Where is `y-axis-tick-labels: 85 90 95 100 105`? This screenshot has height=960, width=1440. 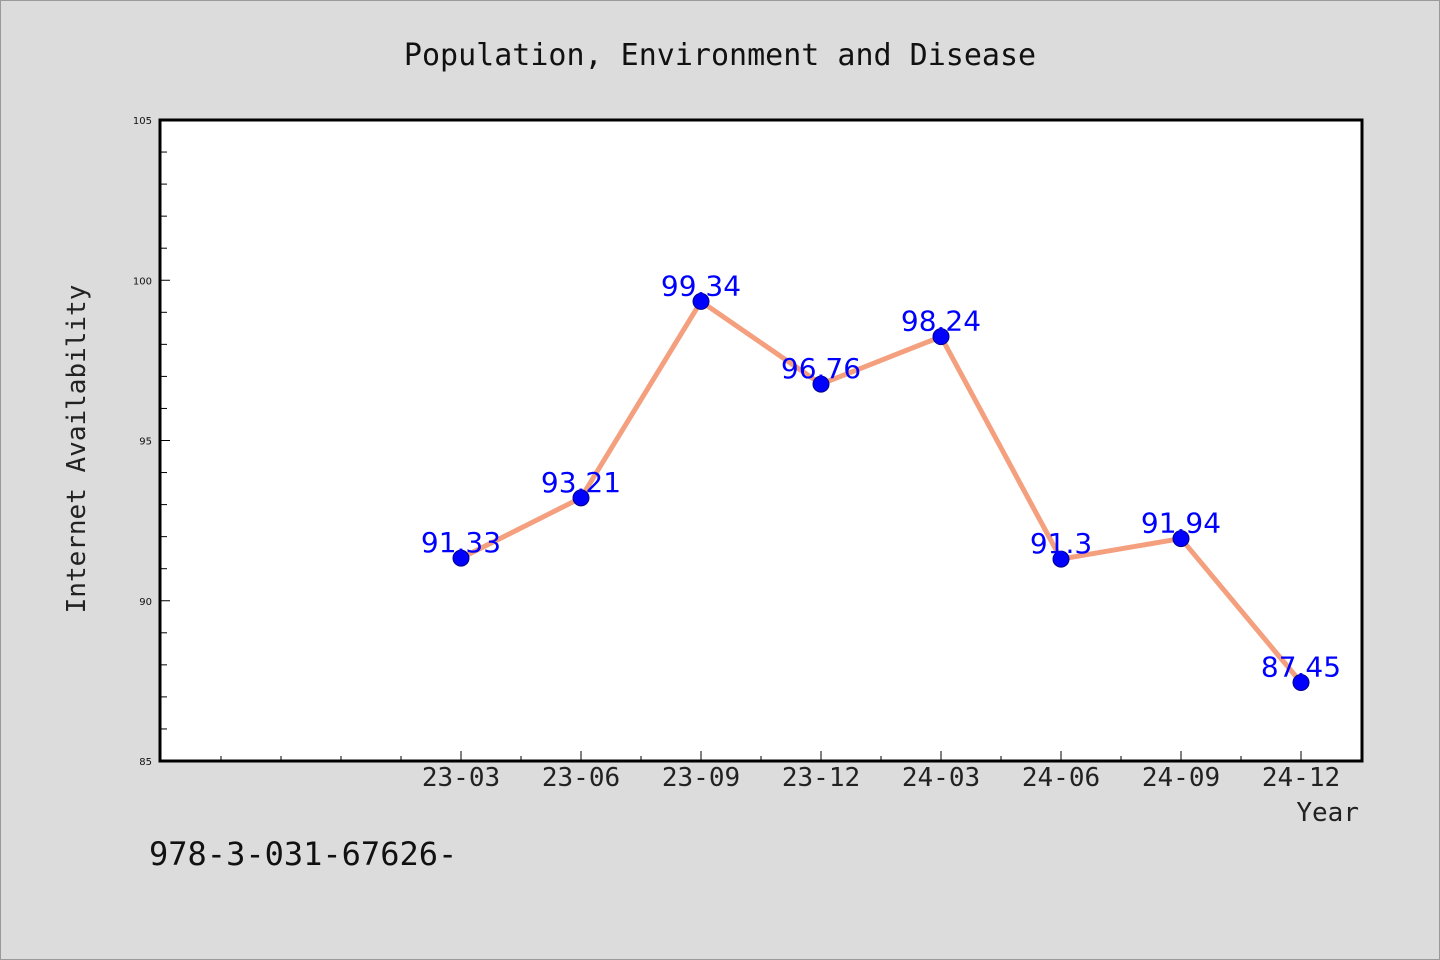
y-axis-tick-labels: 85 90 95 100 105 is located at coordinates (142, 442).